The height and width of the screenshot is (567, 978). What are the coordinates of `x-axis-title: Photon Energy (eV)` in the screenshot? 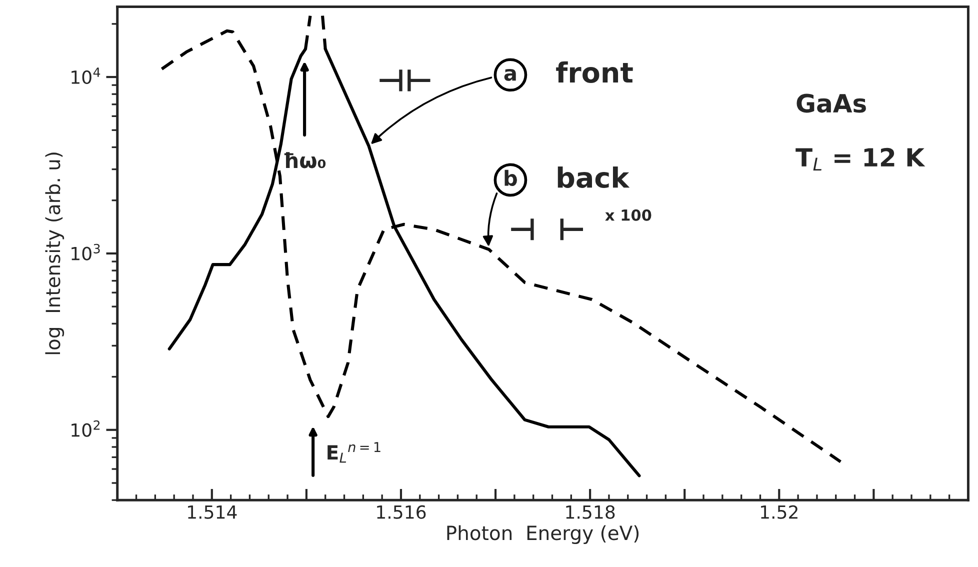 It's located at (543, 534).